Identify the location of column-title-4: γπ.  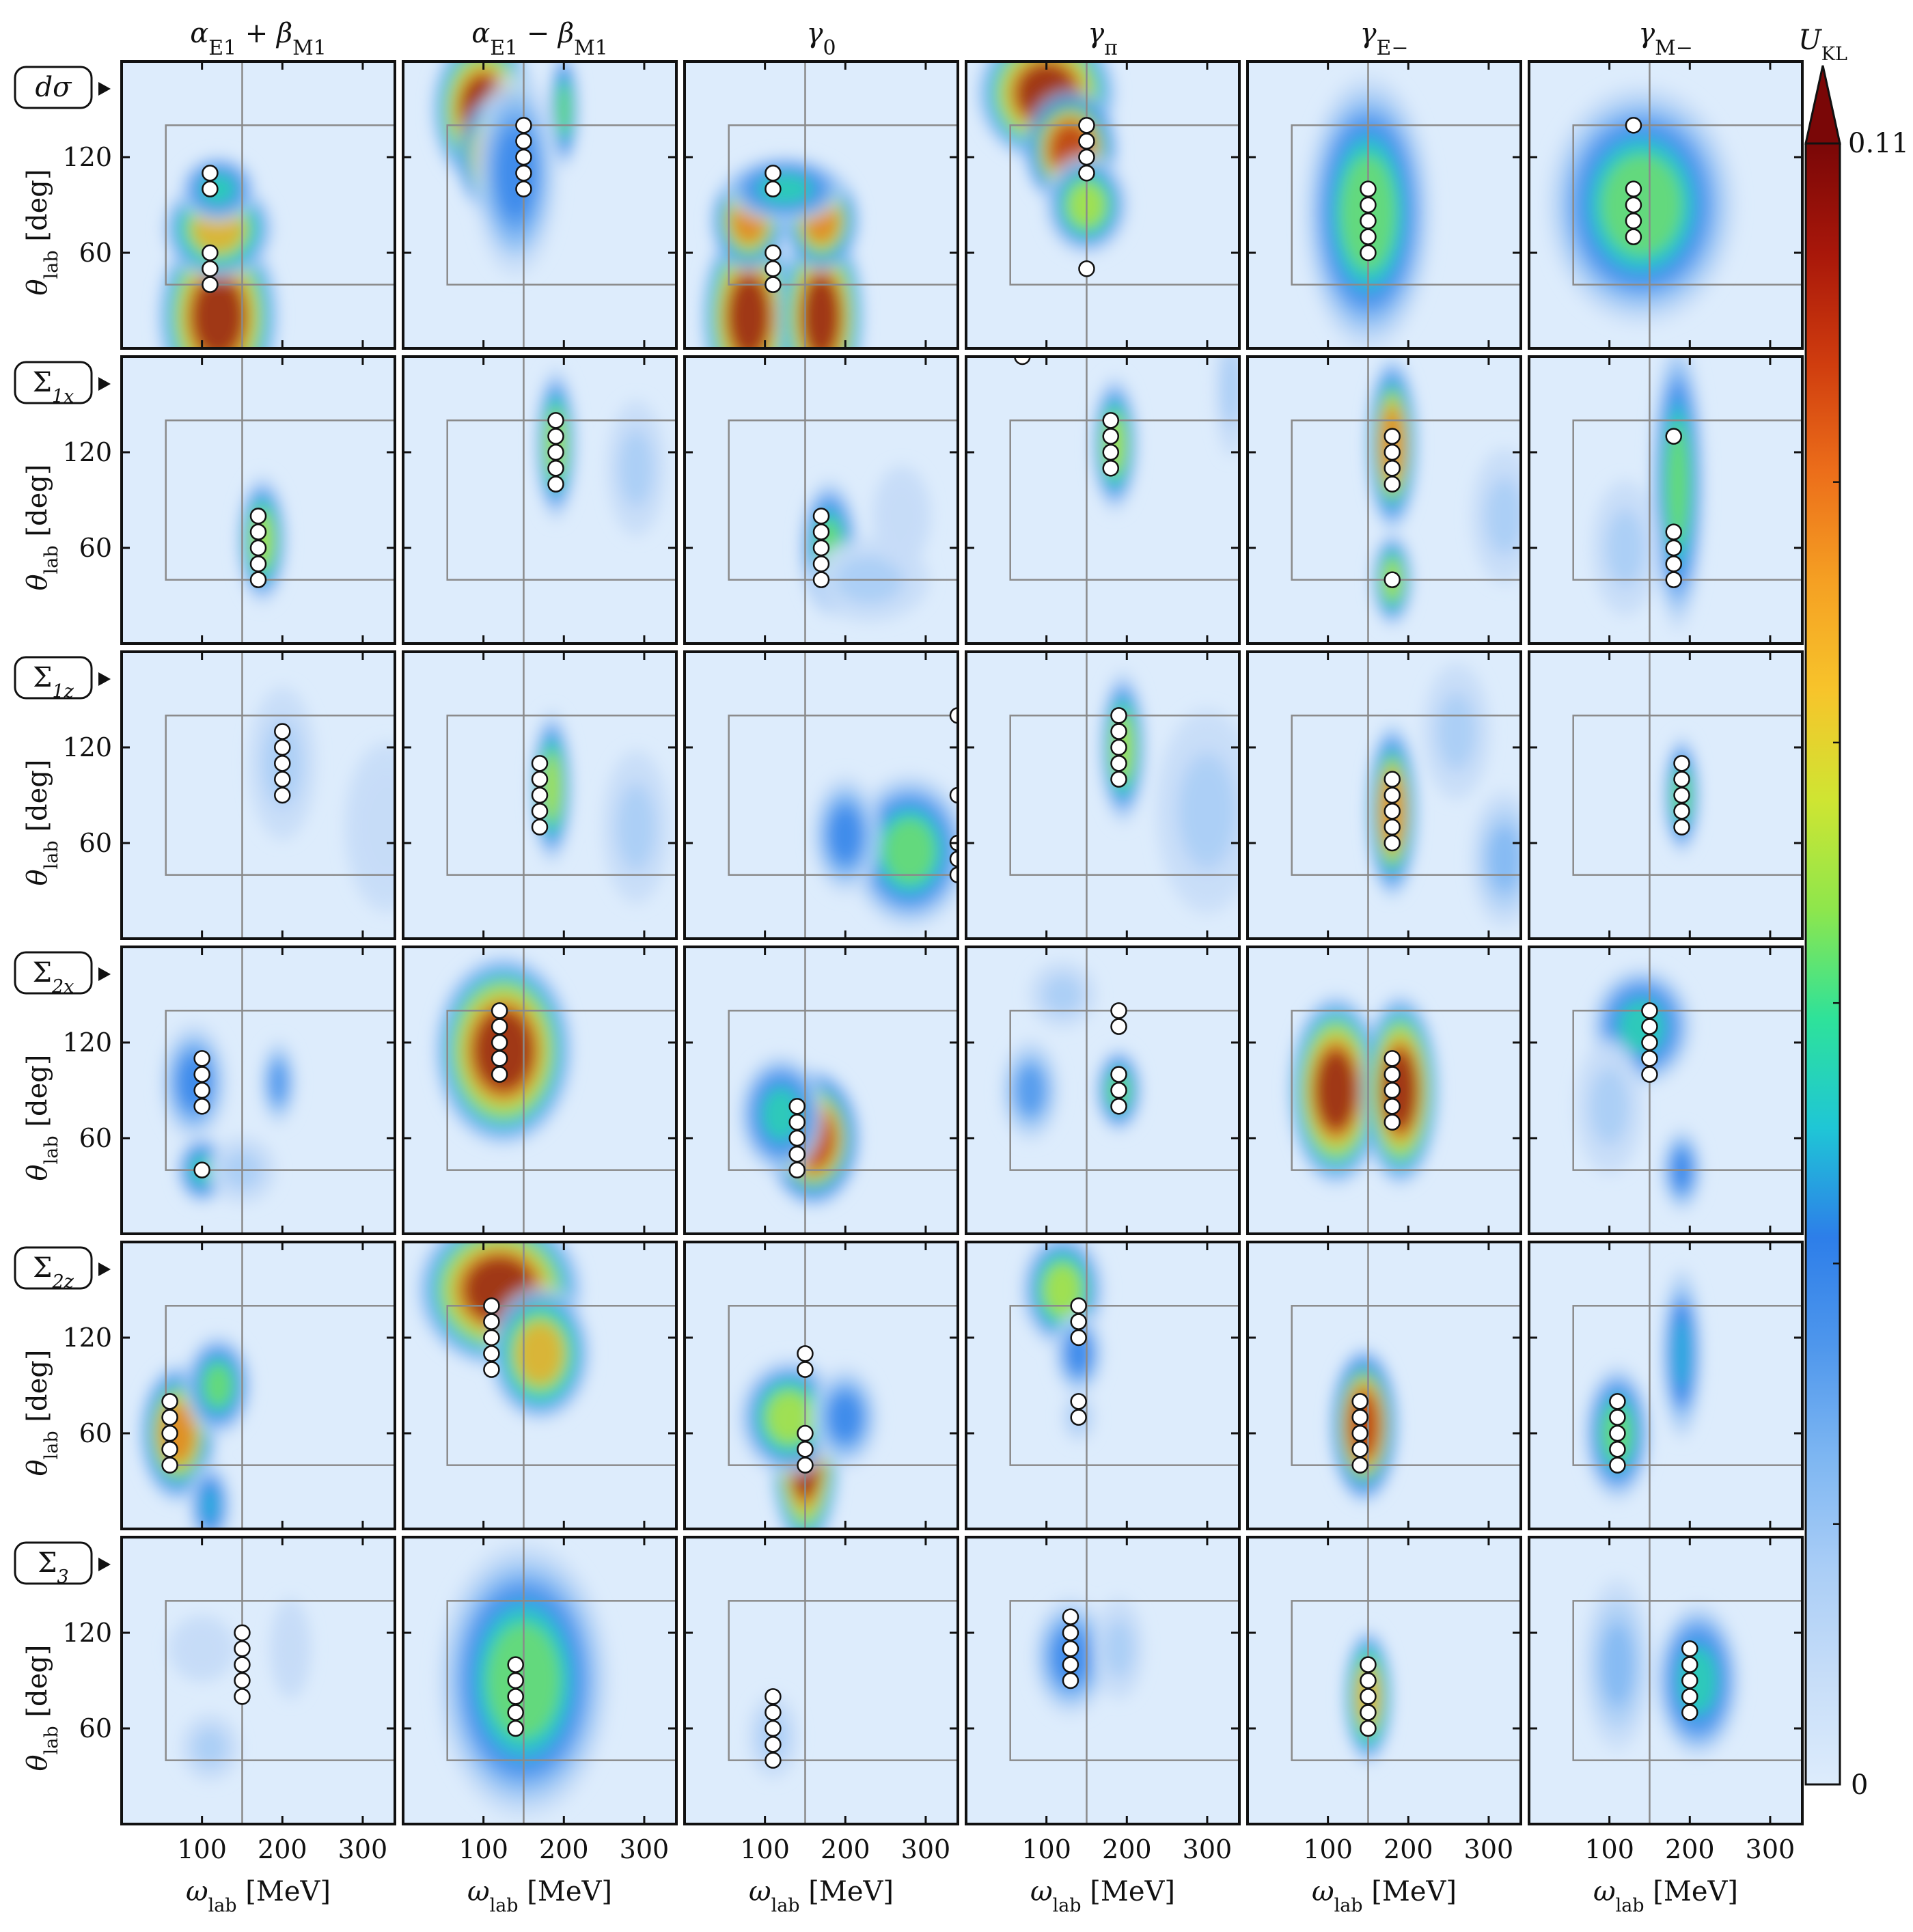
(1103, 39).